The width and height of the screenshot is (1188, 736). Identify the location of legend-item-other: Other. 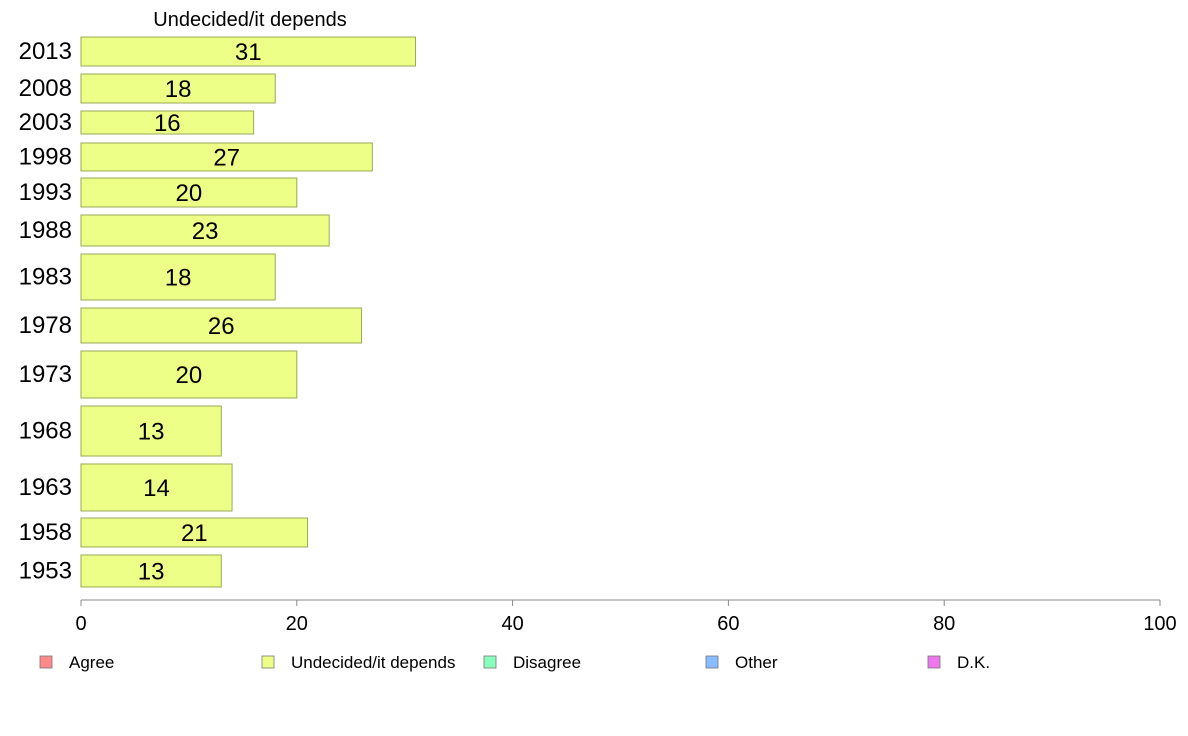
(741, 662).